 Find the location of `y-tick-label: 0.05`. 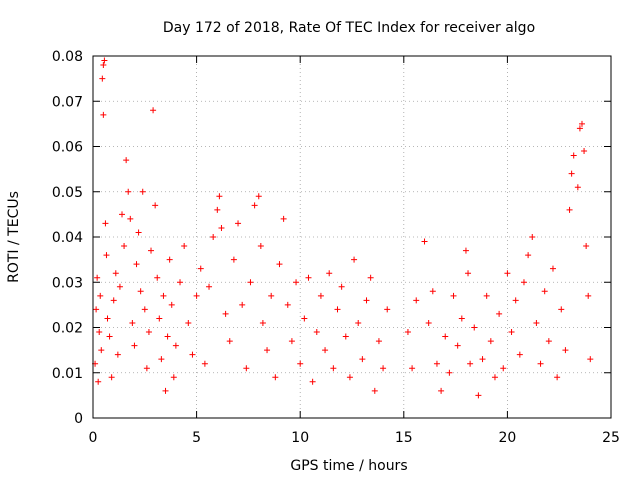

y-tick-label: 0.05 is located at coordinates (67, 193).